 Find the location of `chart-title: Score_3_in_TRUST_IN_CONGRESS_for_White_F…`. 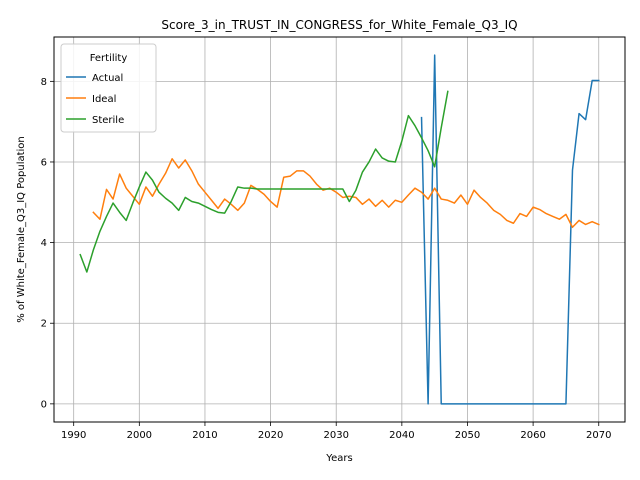

chart-title: Score_3_in_TRUST_IN_CONGRESS_for_White_F… is located at coordinates (339, 25).